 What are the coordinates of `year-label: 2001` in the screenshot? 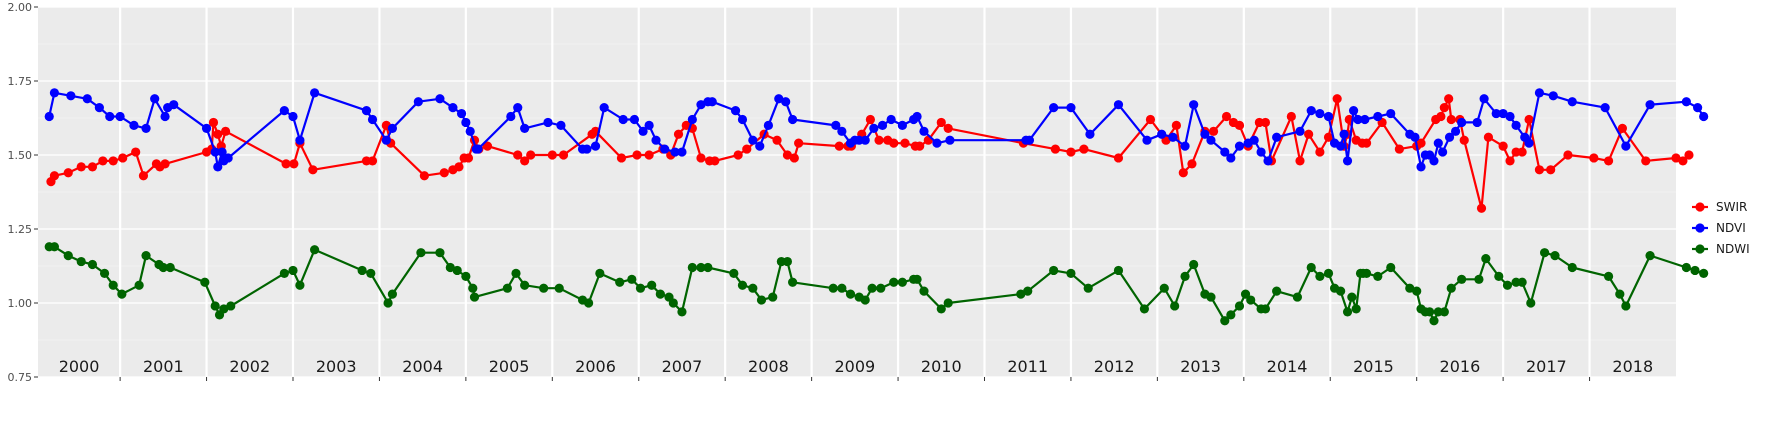 It's located at (163, 366).